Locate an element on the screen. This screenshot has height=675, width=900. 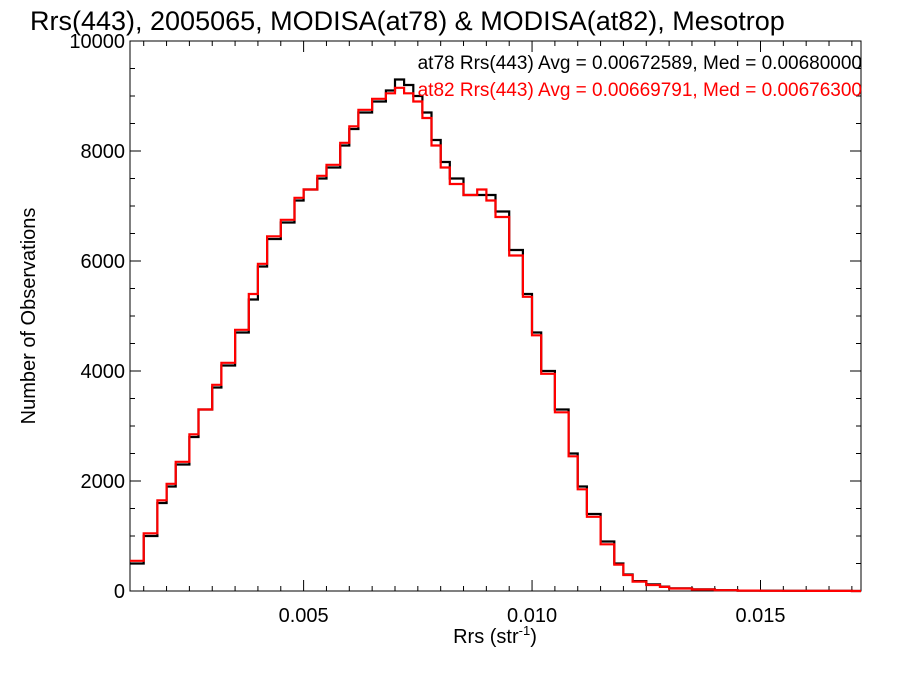
y-tick-label: 4000 is located at coordinates (103, 372).